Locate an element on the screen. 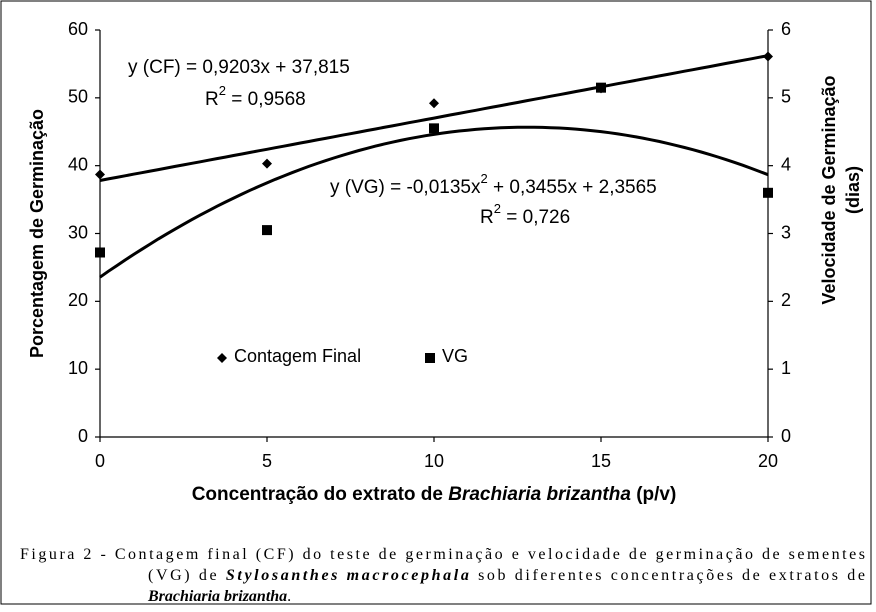 The width and height of the screenshot is (876, 612). annotation: R2 = 0,9568 is located at coordinates (255, 96).